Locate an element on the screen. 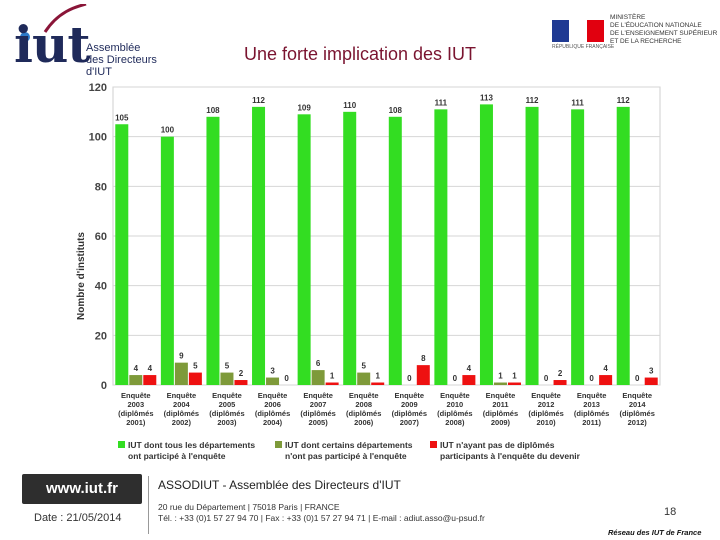  x-tick-label: 2008 is located at coordinates (363, 404).